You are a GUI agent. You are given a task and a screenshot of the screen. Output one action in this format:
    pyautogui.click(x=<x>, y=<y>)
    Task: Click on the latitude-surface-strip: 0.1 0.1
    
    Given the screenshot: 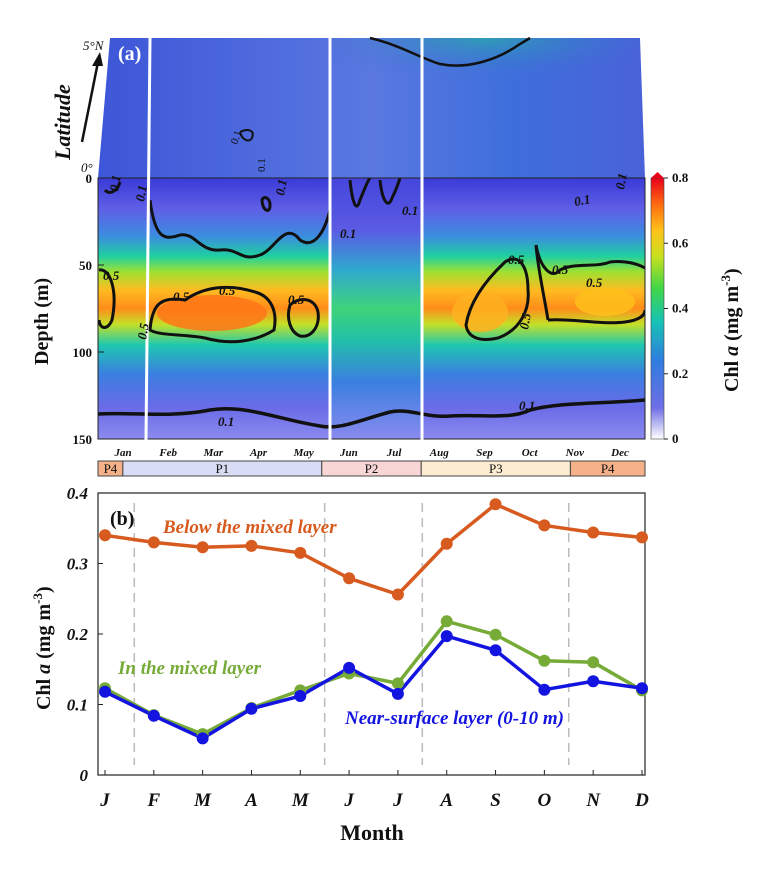 What is the action you would take?
    pyautogui.click(x=371, y=107)
    